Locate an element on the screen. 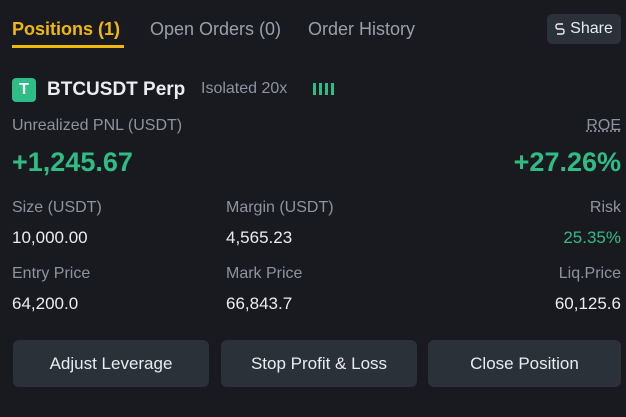  field-label: Risk is located at coordinates (605, 207).